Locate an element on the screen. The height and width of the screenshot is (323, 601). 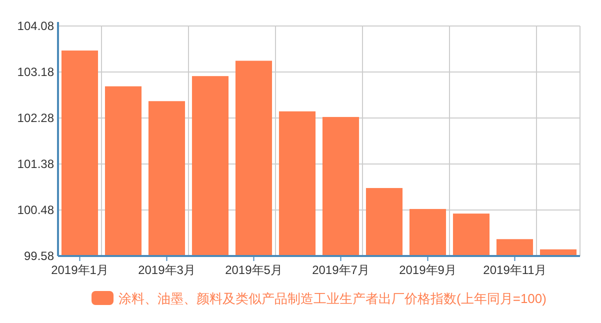
y-tick-label: 103.18 is located at coordinates (35, 72).